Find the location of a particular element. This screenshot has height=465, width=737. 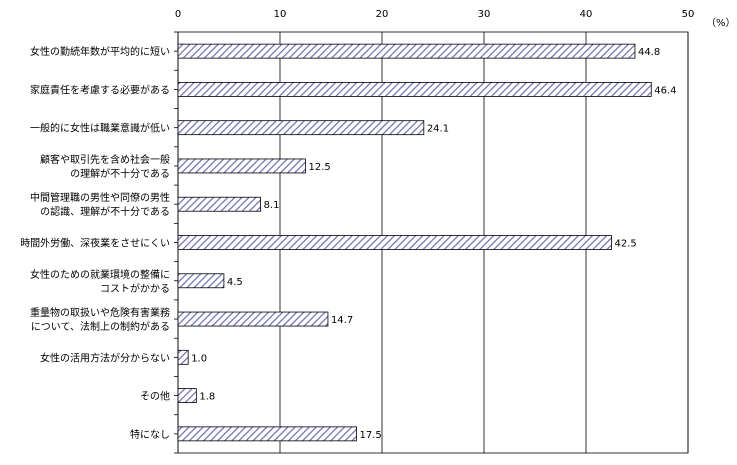

value-label: 42.5 is located at coordinates (626, 244).